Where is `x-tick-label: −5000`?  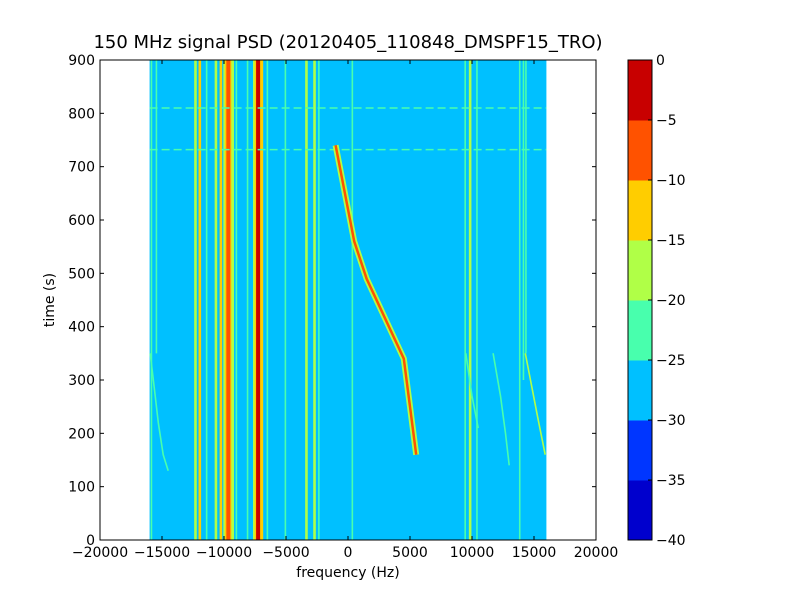 x-tick-label: −5000 is located at coordinates (285, 553).